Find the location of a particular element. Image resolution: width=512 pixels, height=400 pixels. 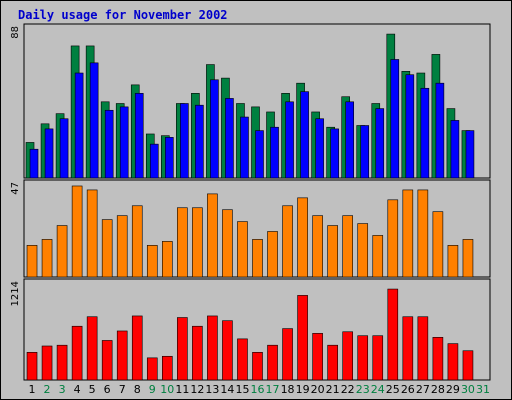

x-tick-label: 8 is located at coordinates (137, 389).